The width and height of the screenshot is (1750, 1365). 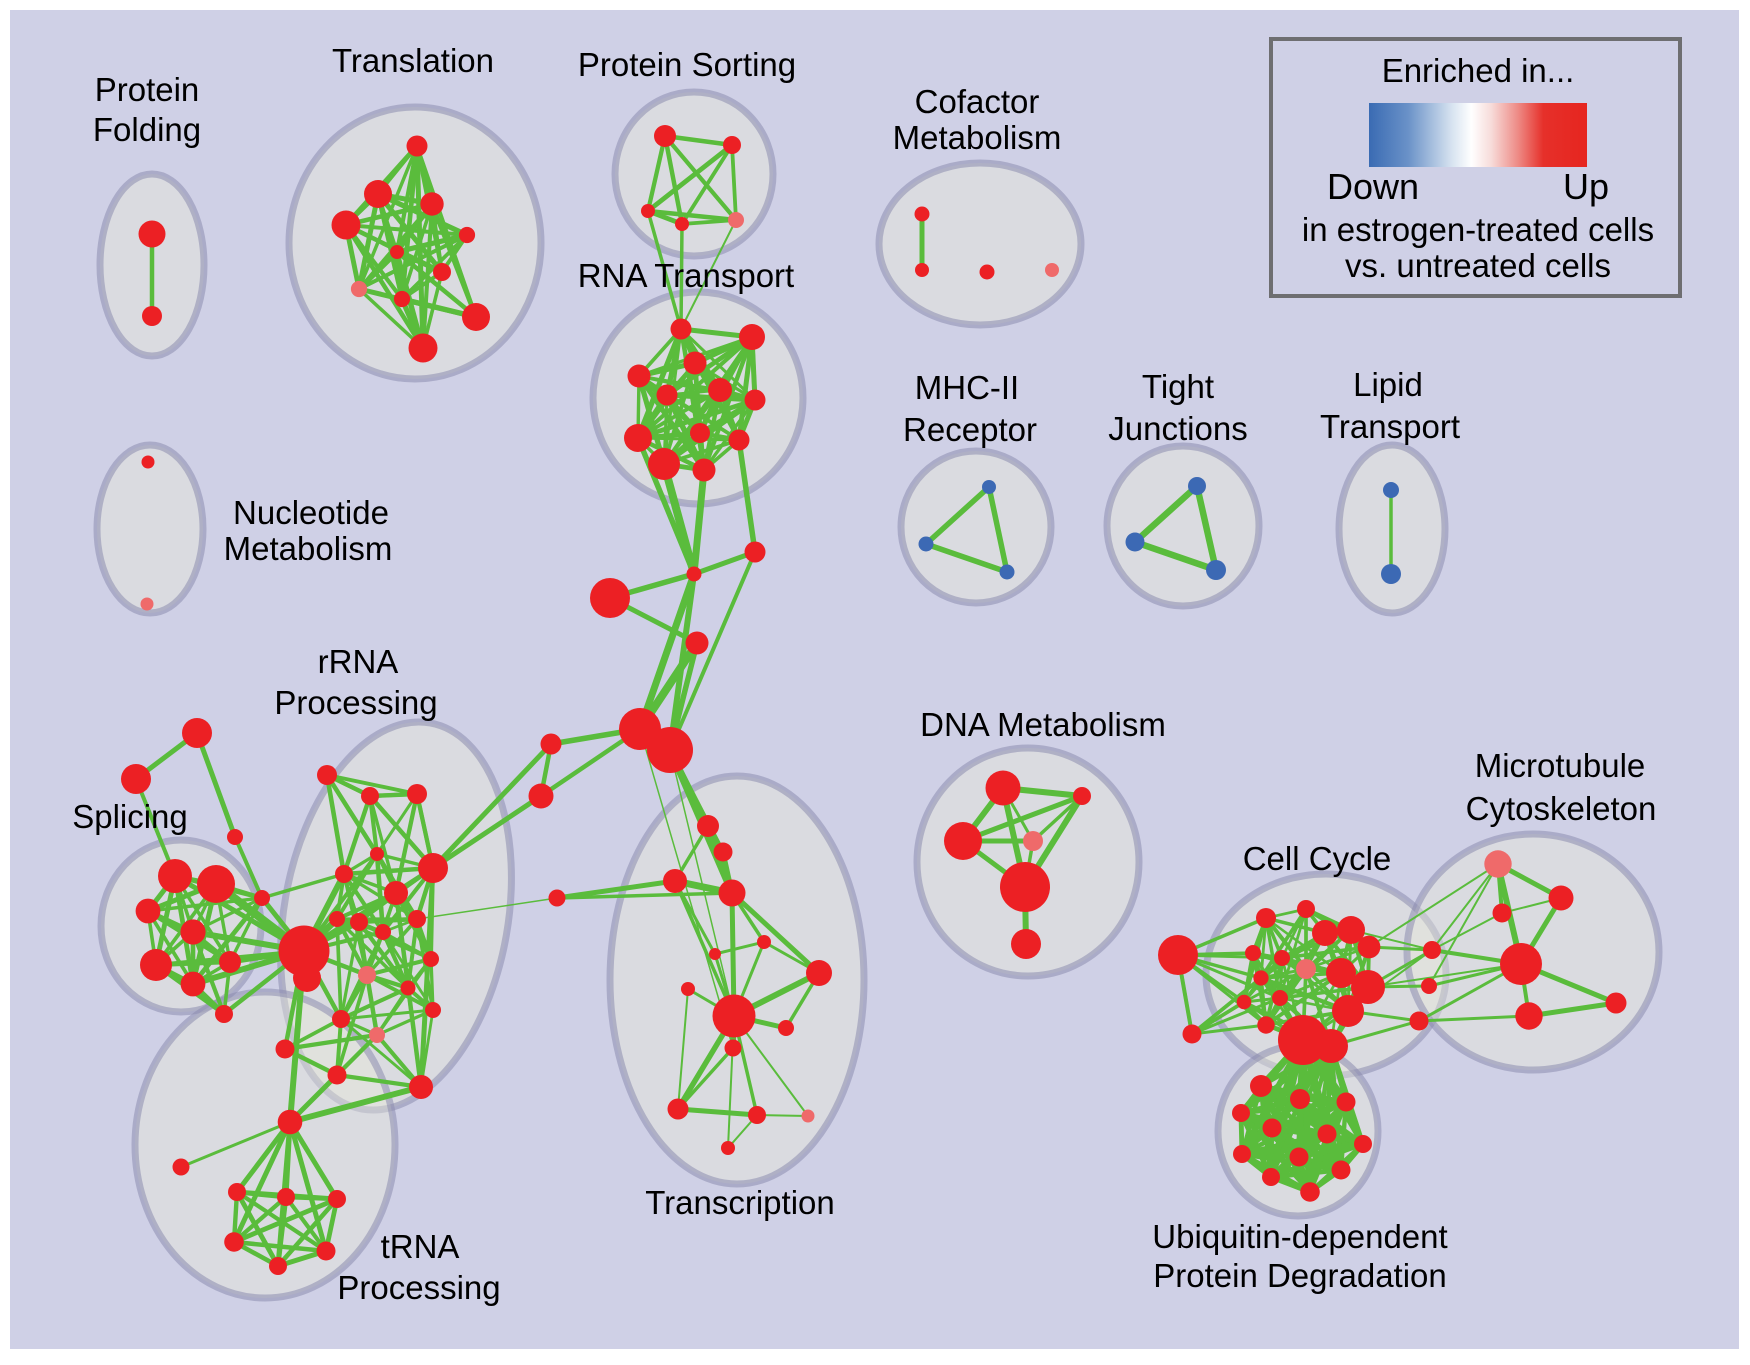 I want to click on svg-text: tRNA, so click(x=420, y=1246).